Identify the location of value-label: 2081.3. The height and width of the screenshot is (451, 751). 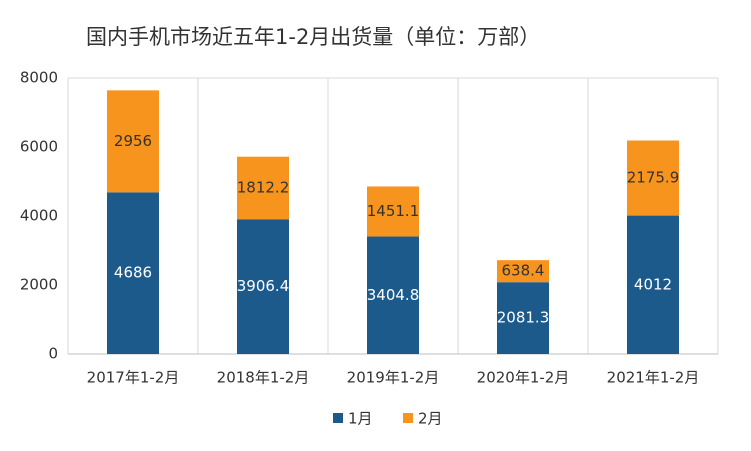
(523, 318).